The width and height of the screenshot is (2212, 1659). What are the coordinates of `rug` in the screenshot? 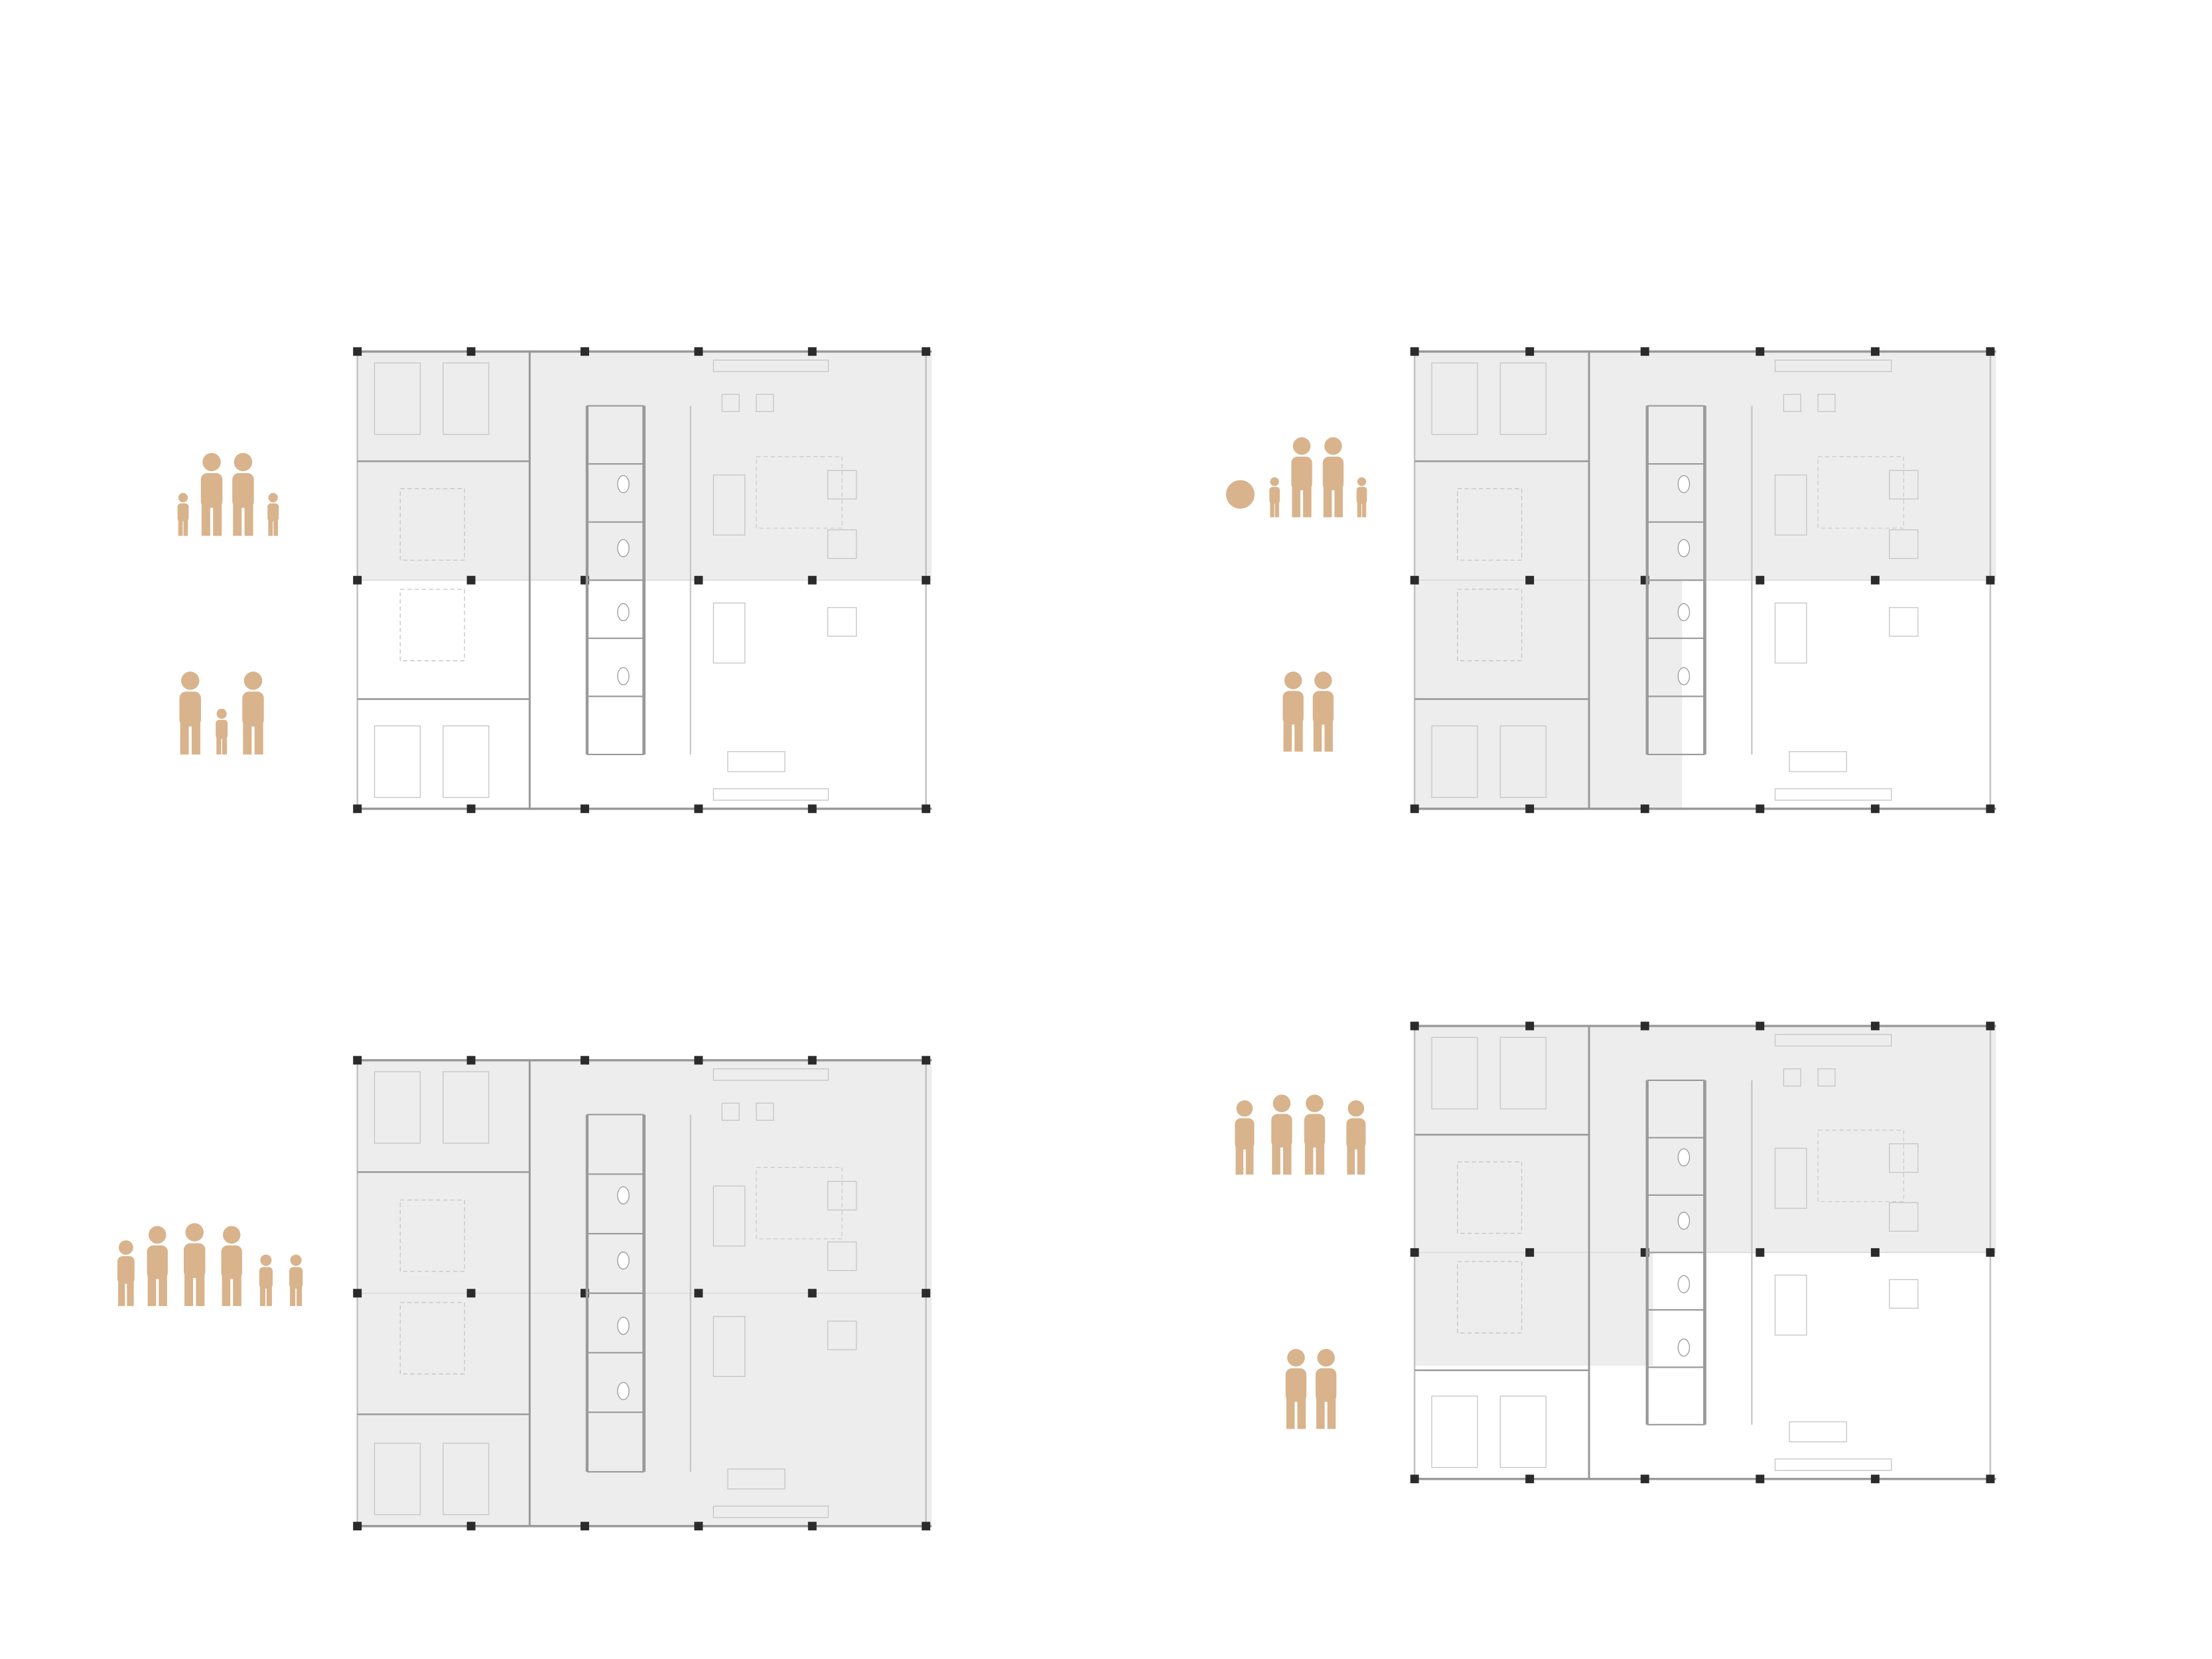 It's located at (799, 492).